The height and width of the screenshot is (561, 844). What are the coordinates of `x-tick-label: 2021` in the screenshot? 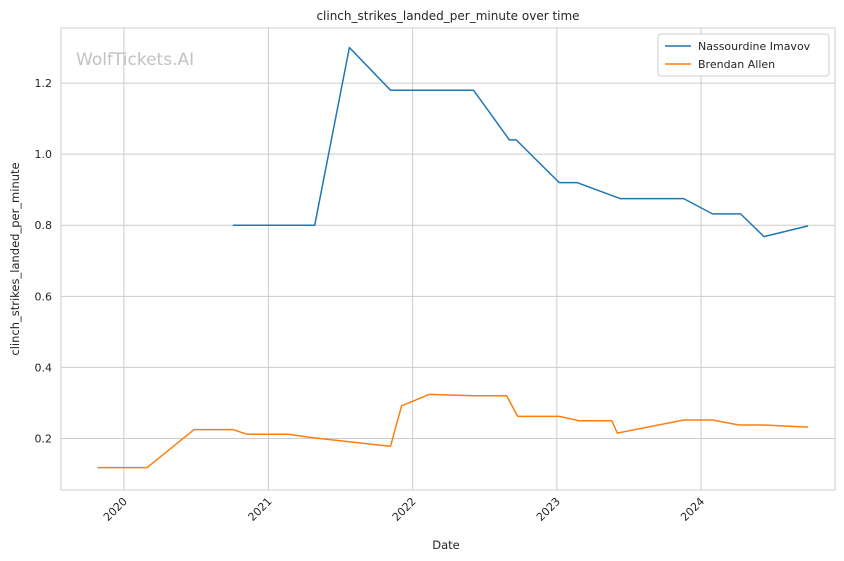 It's located at (260, 509).